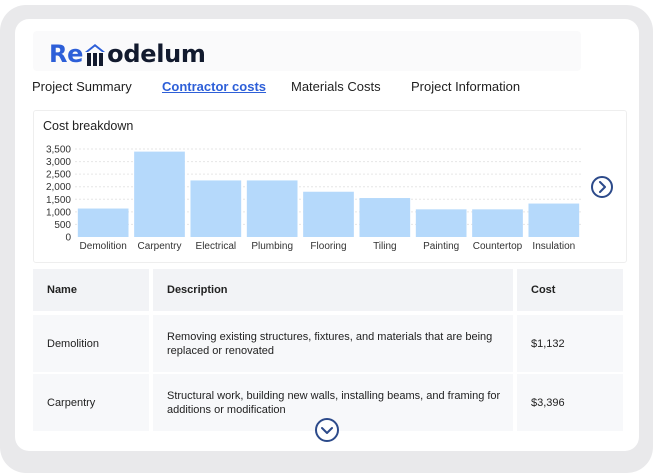 The height and width of the screenshot is (476, 653). I want to click on x-tick-label: Insulation, so click(553, 246).